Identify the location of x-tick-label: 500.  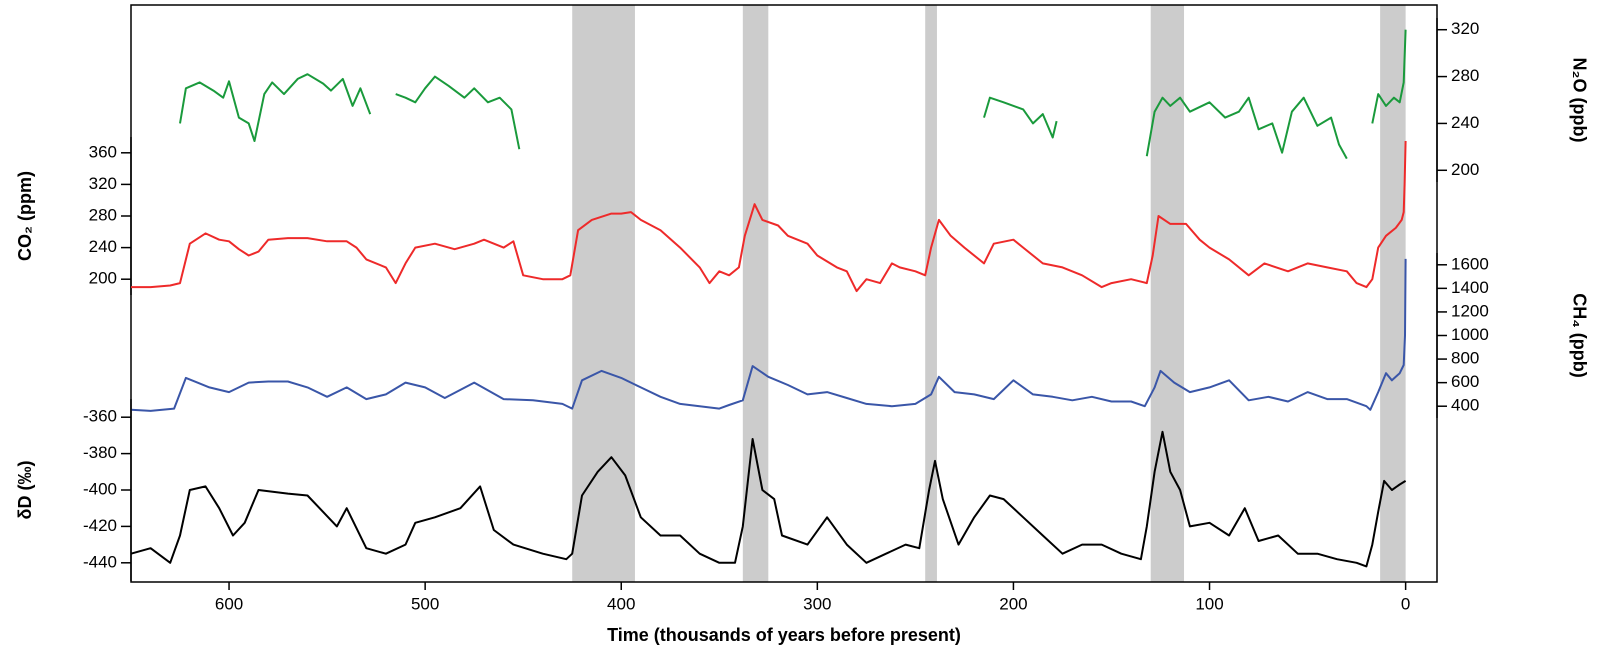
(425, 603).